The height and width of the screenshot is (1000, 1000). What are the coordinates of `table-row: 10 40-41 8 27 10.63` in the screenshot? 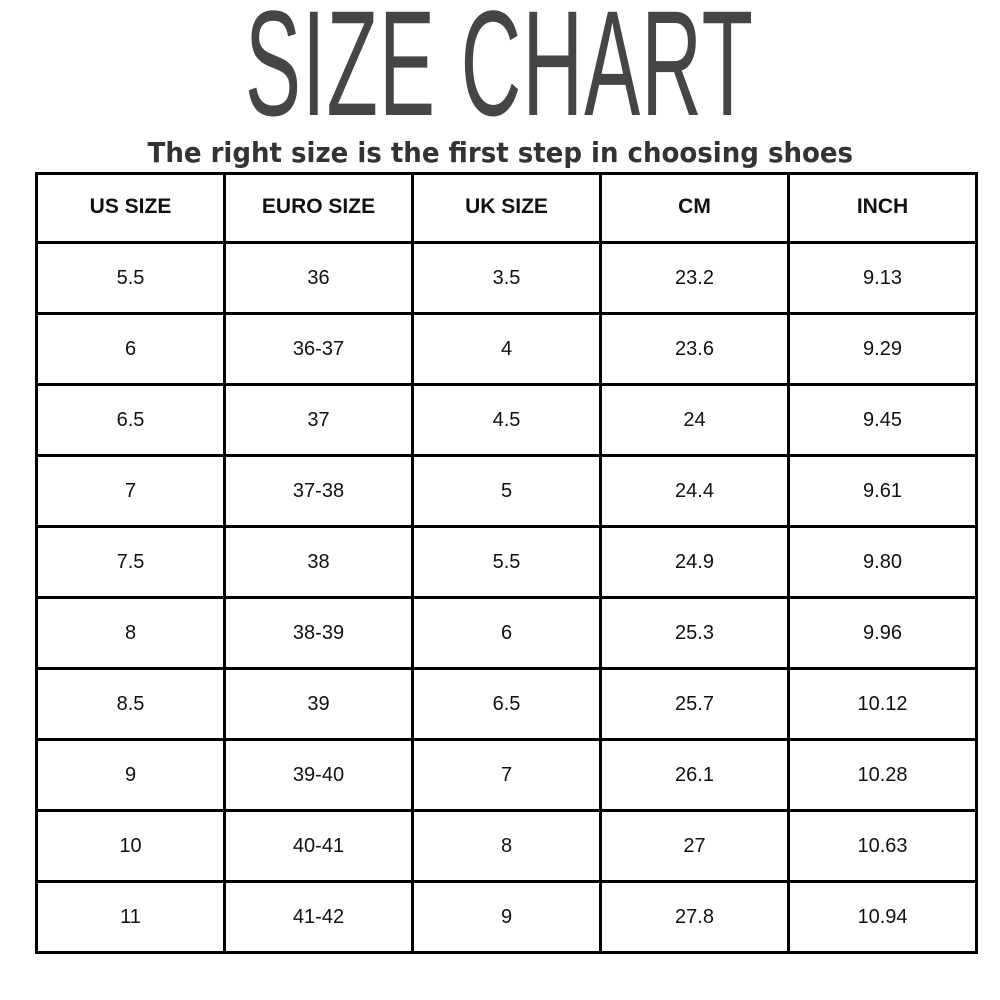 It's located at (506, 846).